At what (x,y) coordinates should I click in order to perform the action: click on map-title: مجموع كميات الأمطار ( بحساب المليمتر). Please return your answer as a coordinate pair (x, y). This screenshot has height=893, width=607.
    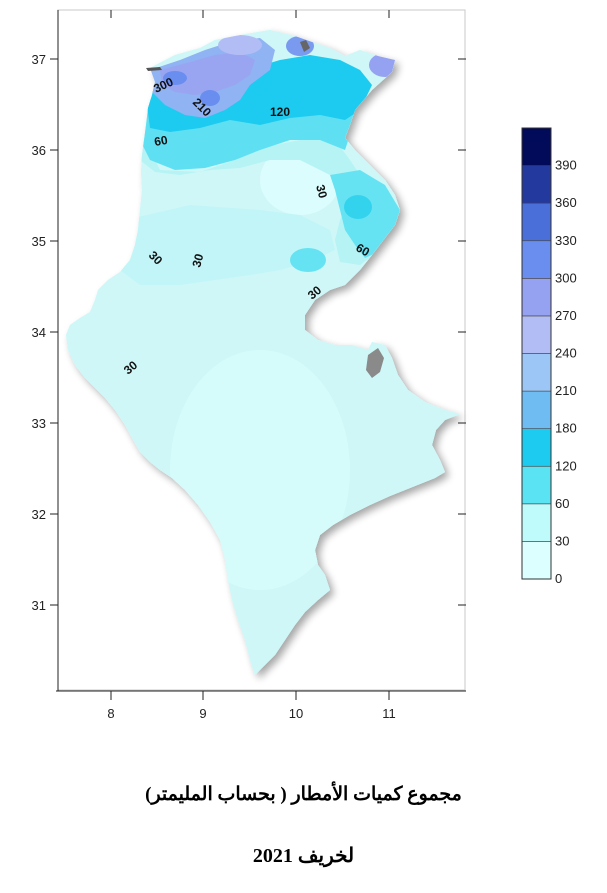
    Looking at the image, I should click on (303, 794).